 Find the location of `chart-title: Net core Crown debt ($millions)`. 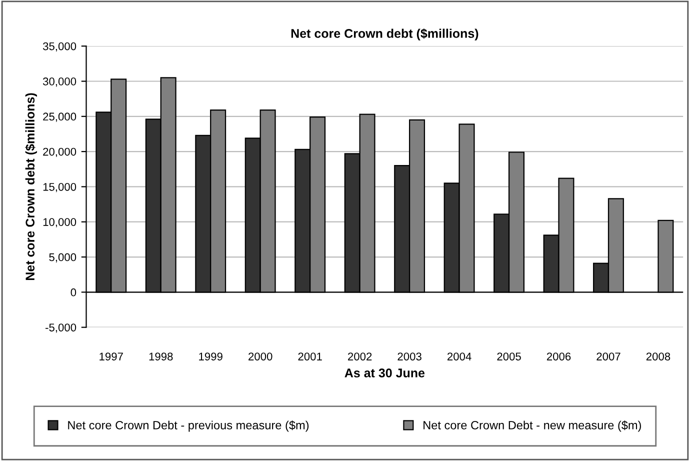

chart-title: Net core Crown debt ($millions) is located at coordinates (384, 34).